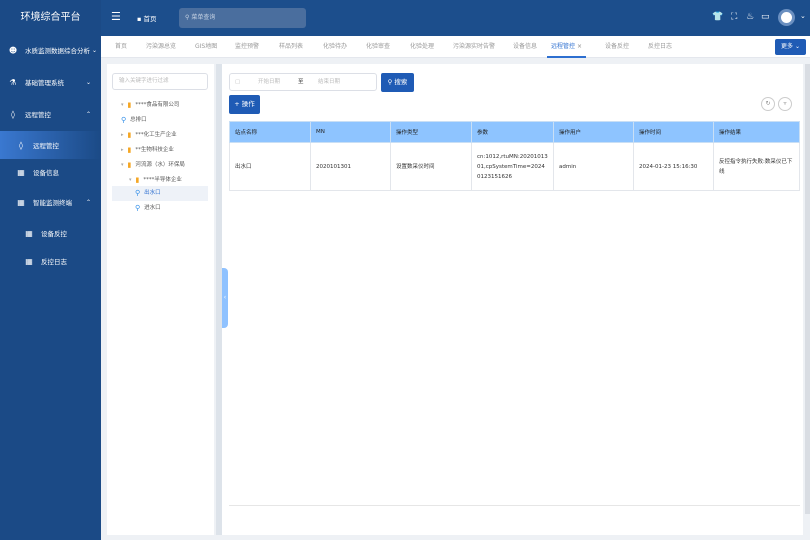 The height and width of the screenshot is (540, 810). What do you see at coordinates (422, 46) in the screenshot?
I see `tab-lab-process: 化验处理` at bounding box center [422, 46].